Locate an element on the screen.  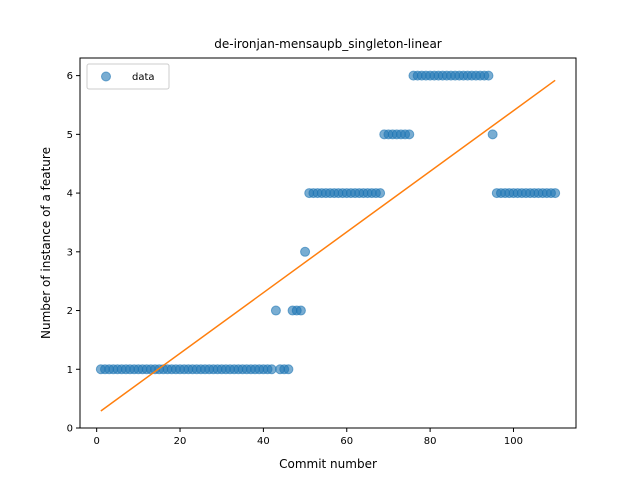
y-tick-label: 6 is located at coordinates (70, 76).